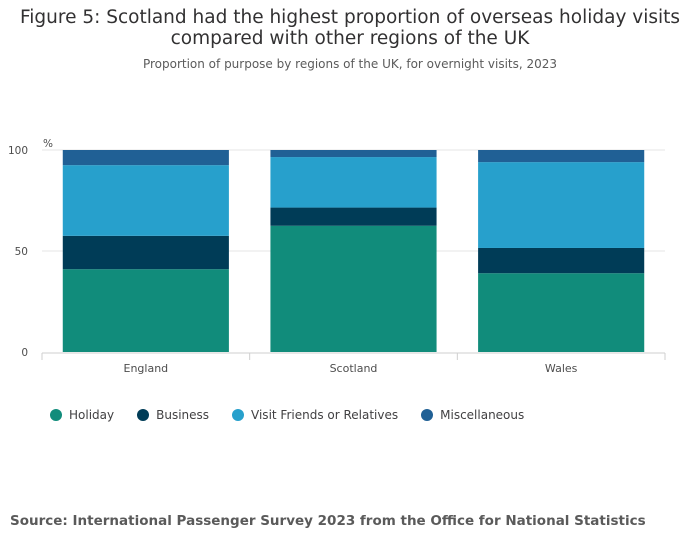 This screenshot has height=549, width=700. Describe the element at coordinates (482, 415) in the screenshot. I see `legend-label: Miscellaneous` at that location.